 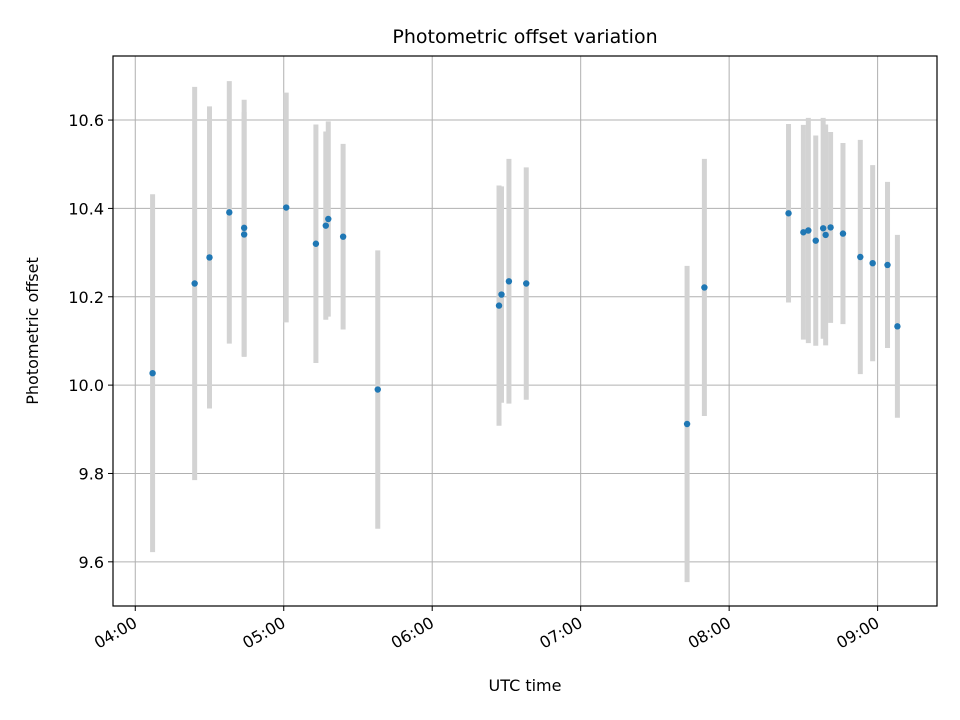 What do you see at coordinates (32, 331) in the screenshot?
I see `y-axis-label: Photometric offset` at bounding box center [32, 331].